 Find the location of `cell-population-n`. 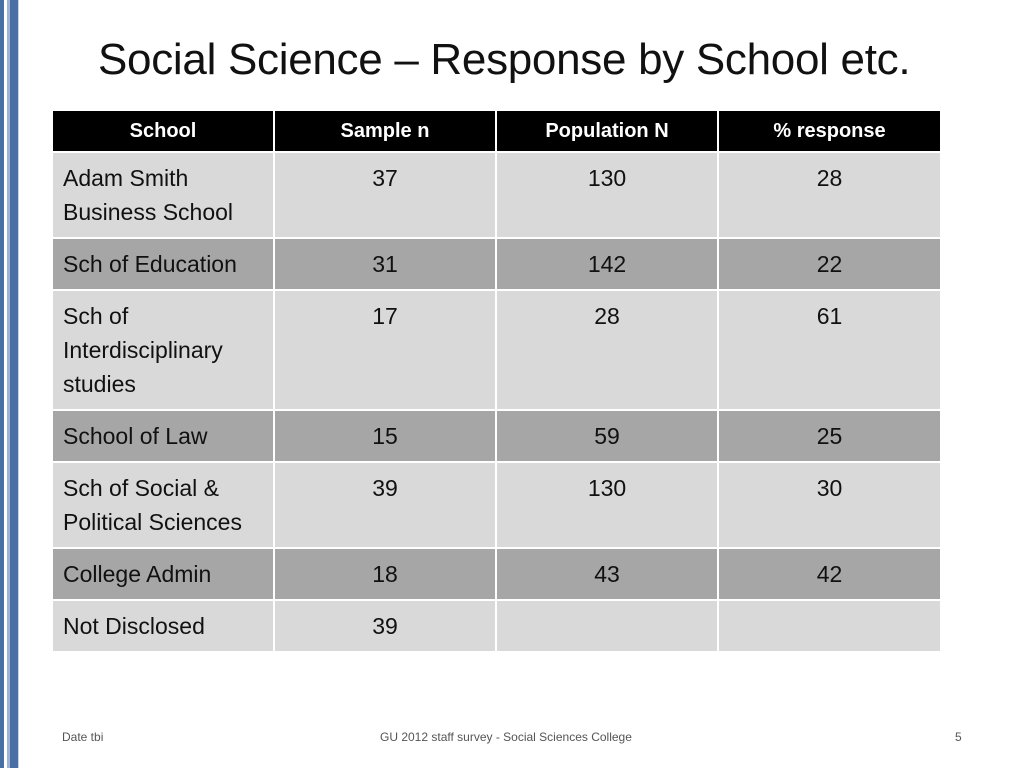

cell-population-n is located at coordinates (607, 626).